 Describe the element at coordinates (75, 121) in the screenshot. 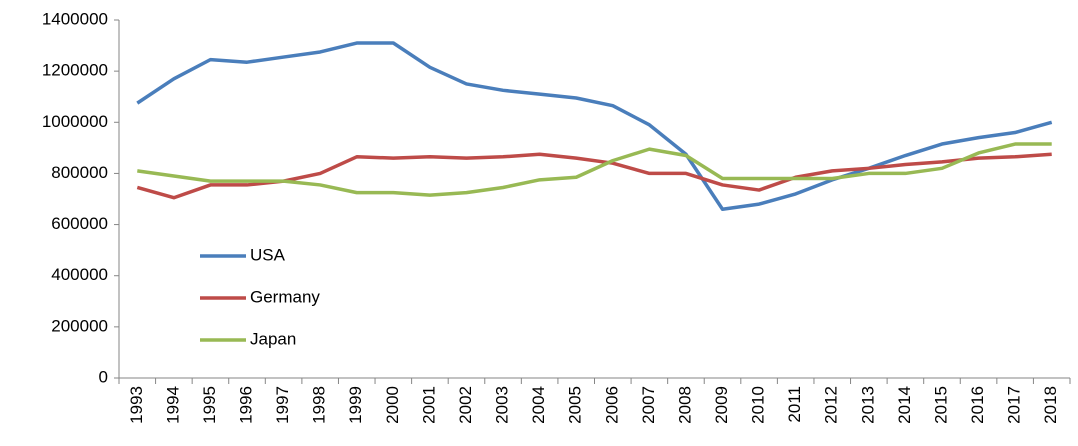

I see `y-tick-label: 1000000` at that location.